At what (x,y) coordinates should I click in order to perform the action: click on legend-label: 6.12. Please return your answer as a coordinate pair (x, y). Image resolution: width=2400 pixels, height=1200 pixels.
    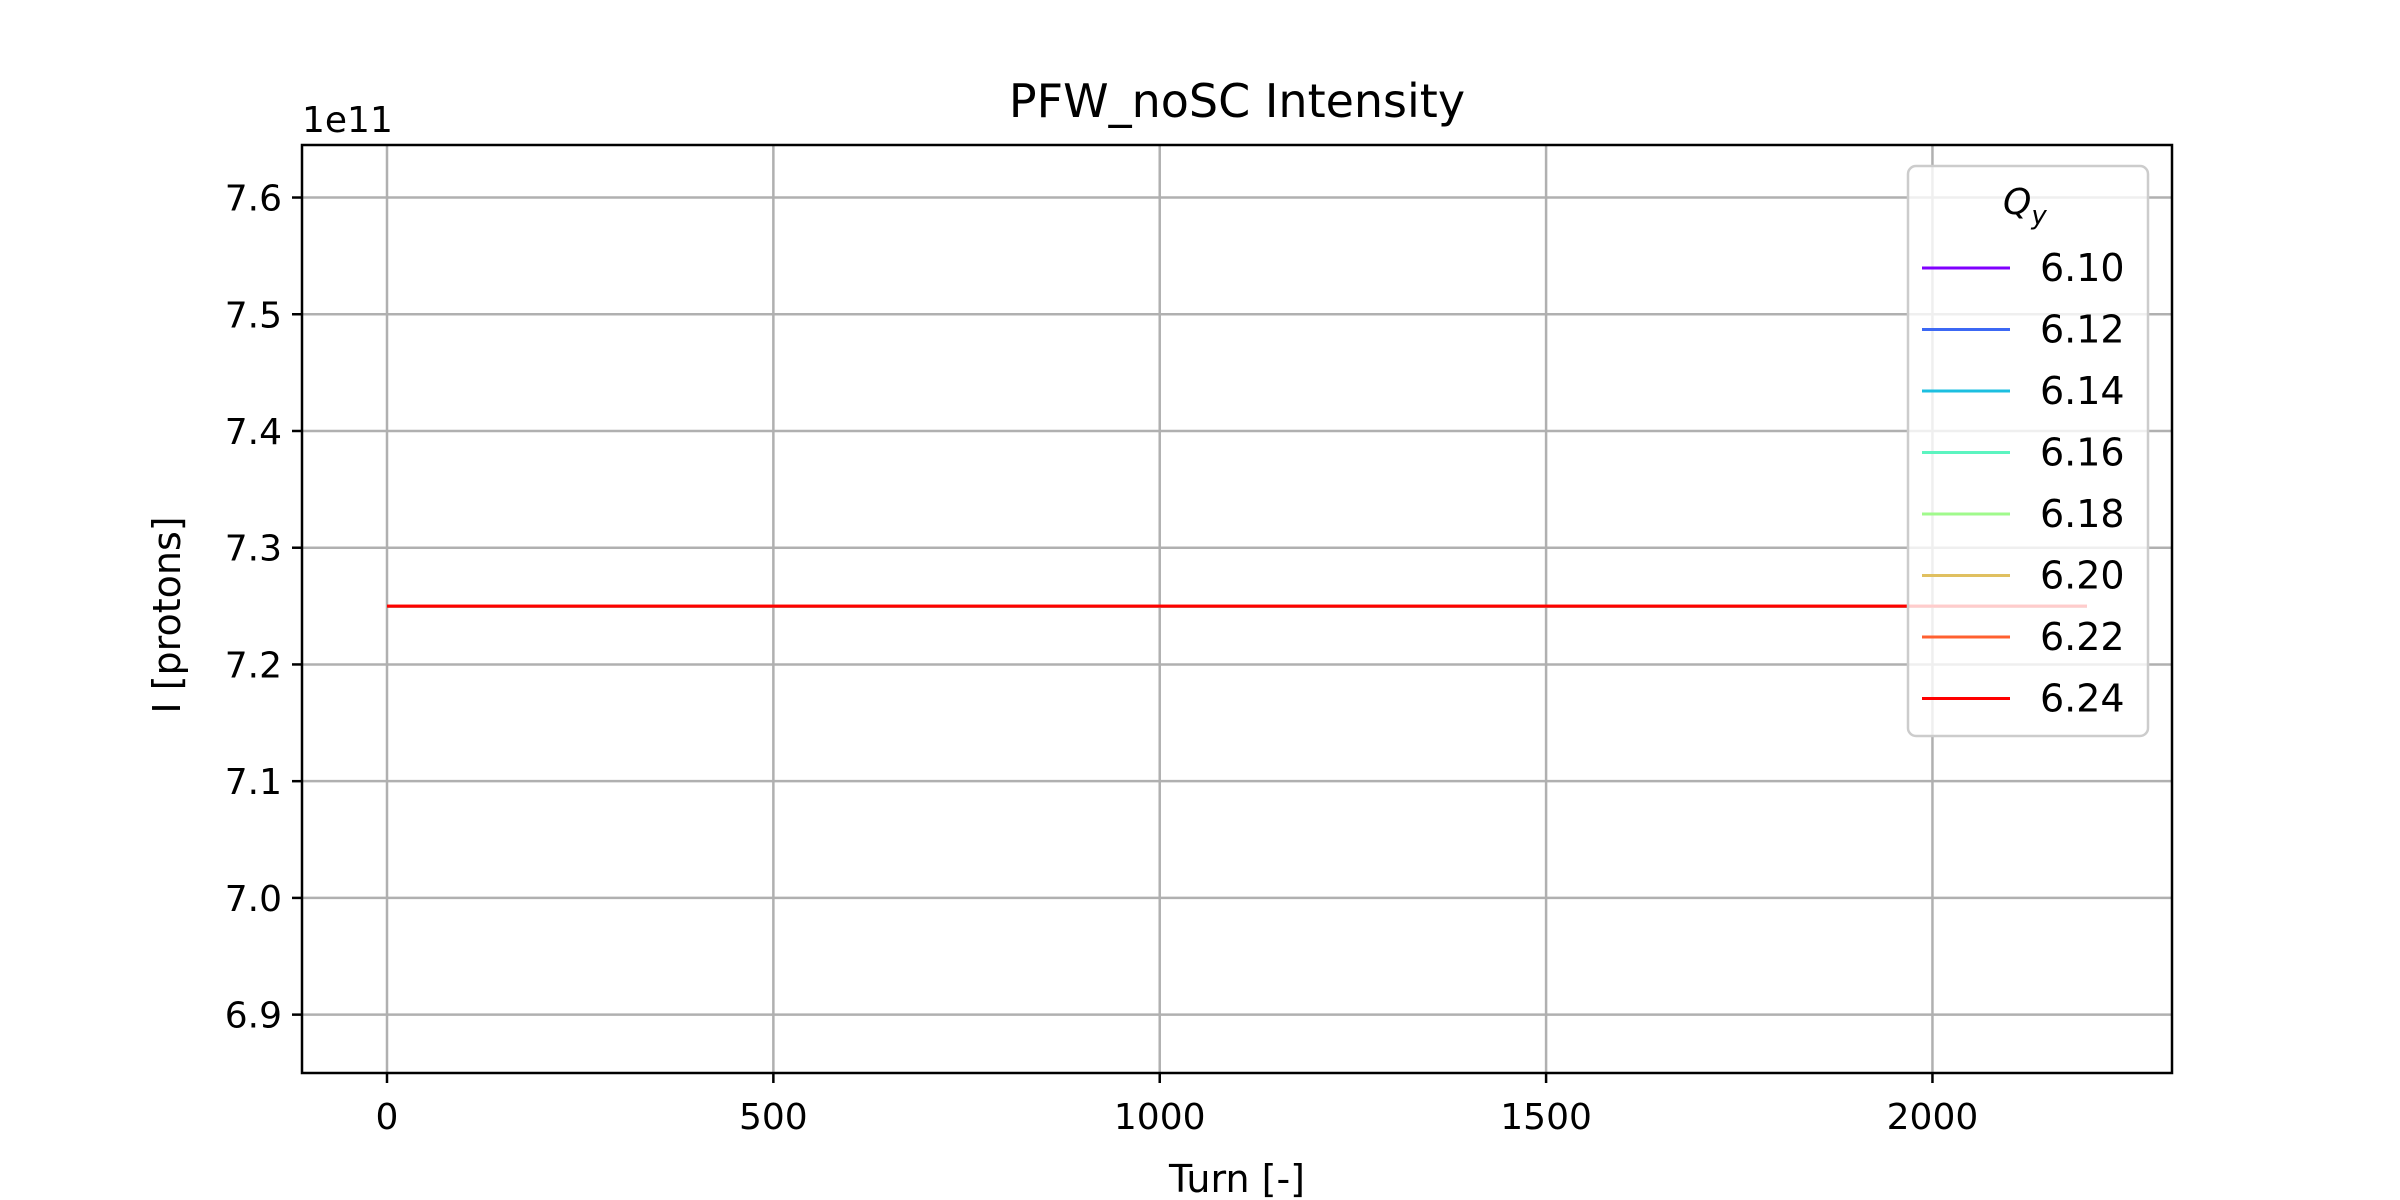
    Looking at the image, I should click on (2082, 330).